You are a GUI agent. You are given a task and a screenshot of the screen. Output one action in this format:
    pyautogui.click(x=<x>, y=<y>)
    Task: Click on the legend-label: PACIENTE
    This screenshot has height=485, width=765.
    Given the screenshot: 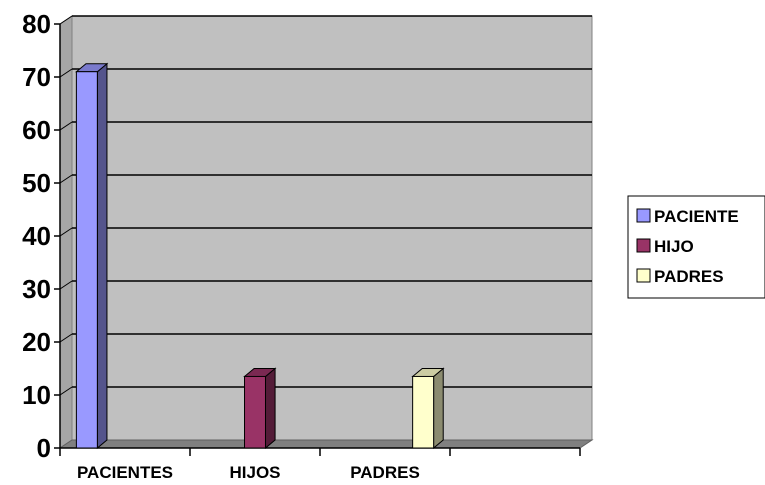 What is the action you would take?
    pyautogui.click(x=696, y=216)
    